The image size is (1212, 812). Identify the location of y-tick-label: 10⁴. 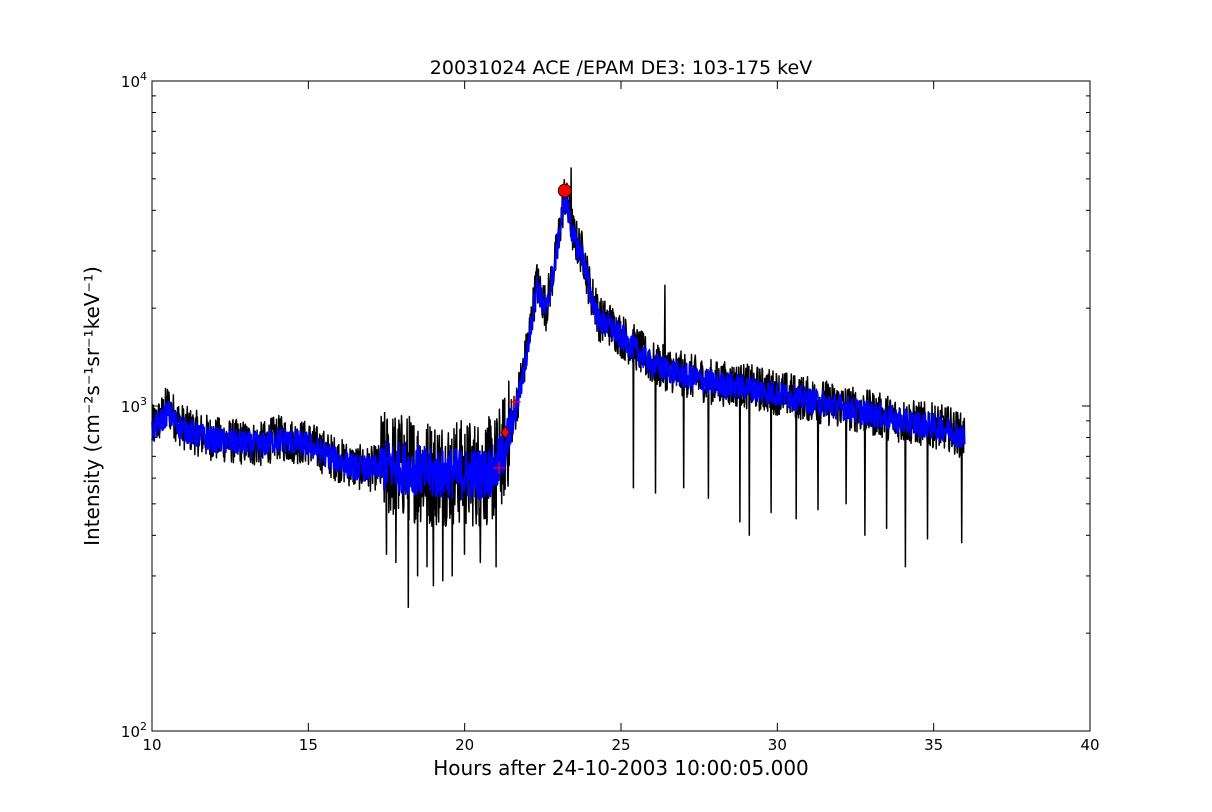
(134, 80).